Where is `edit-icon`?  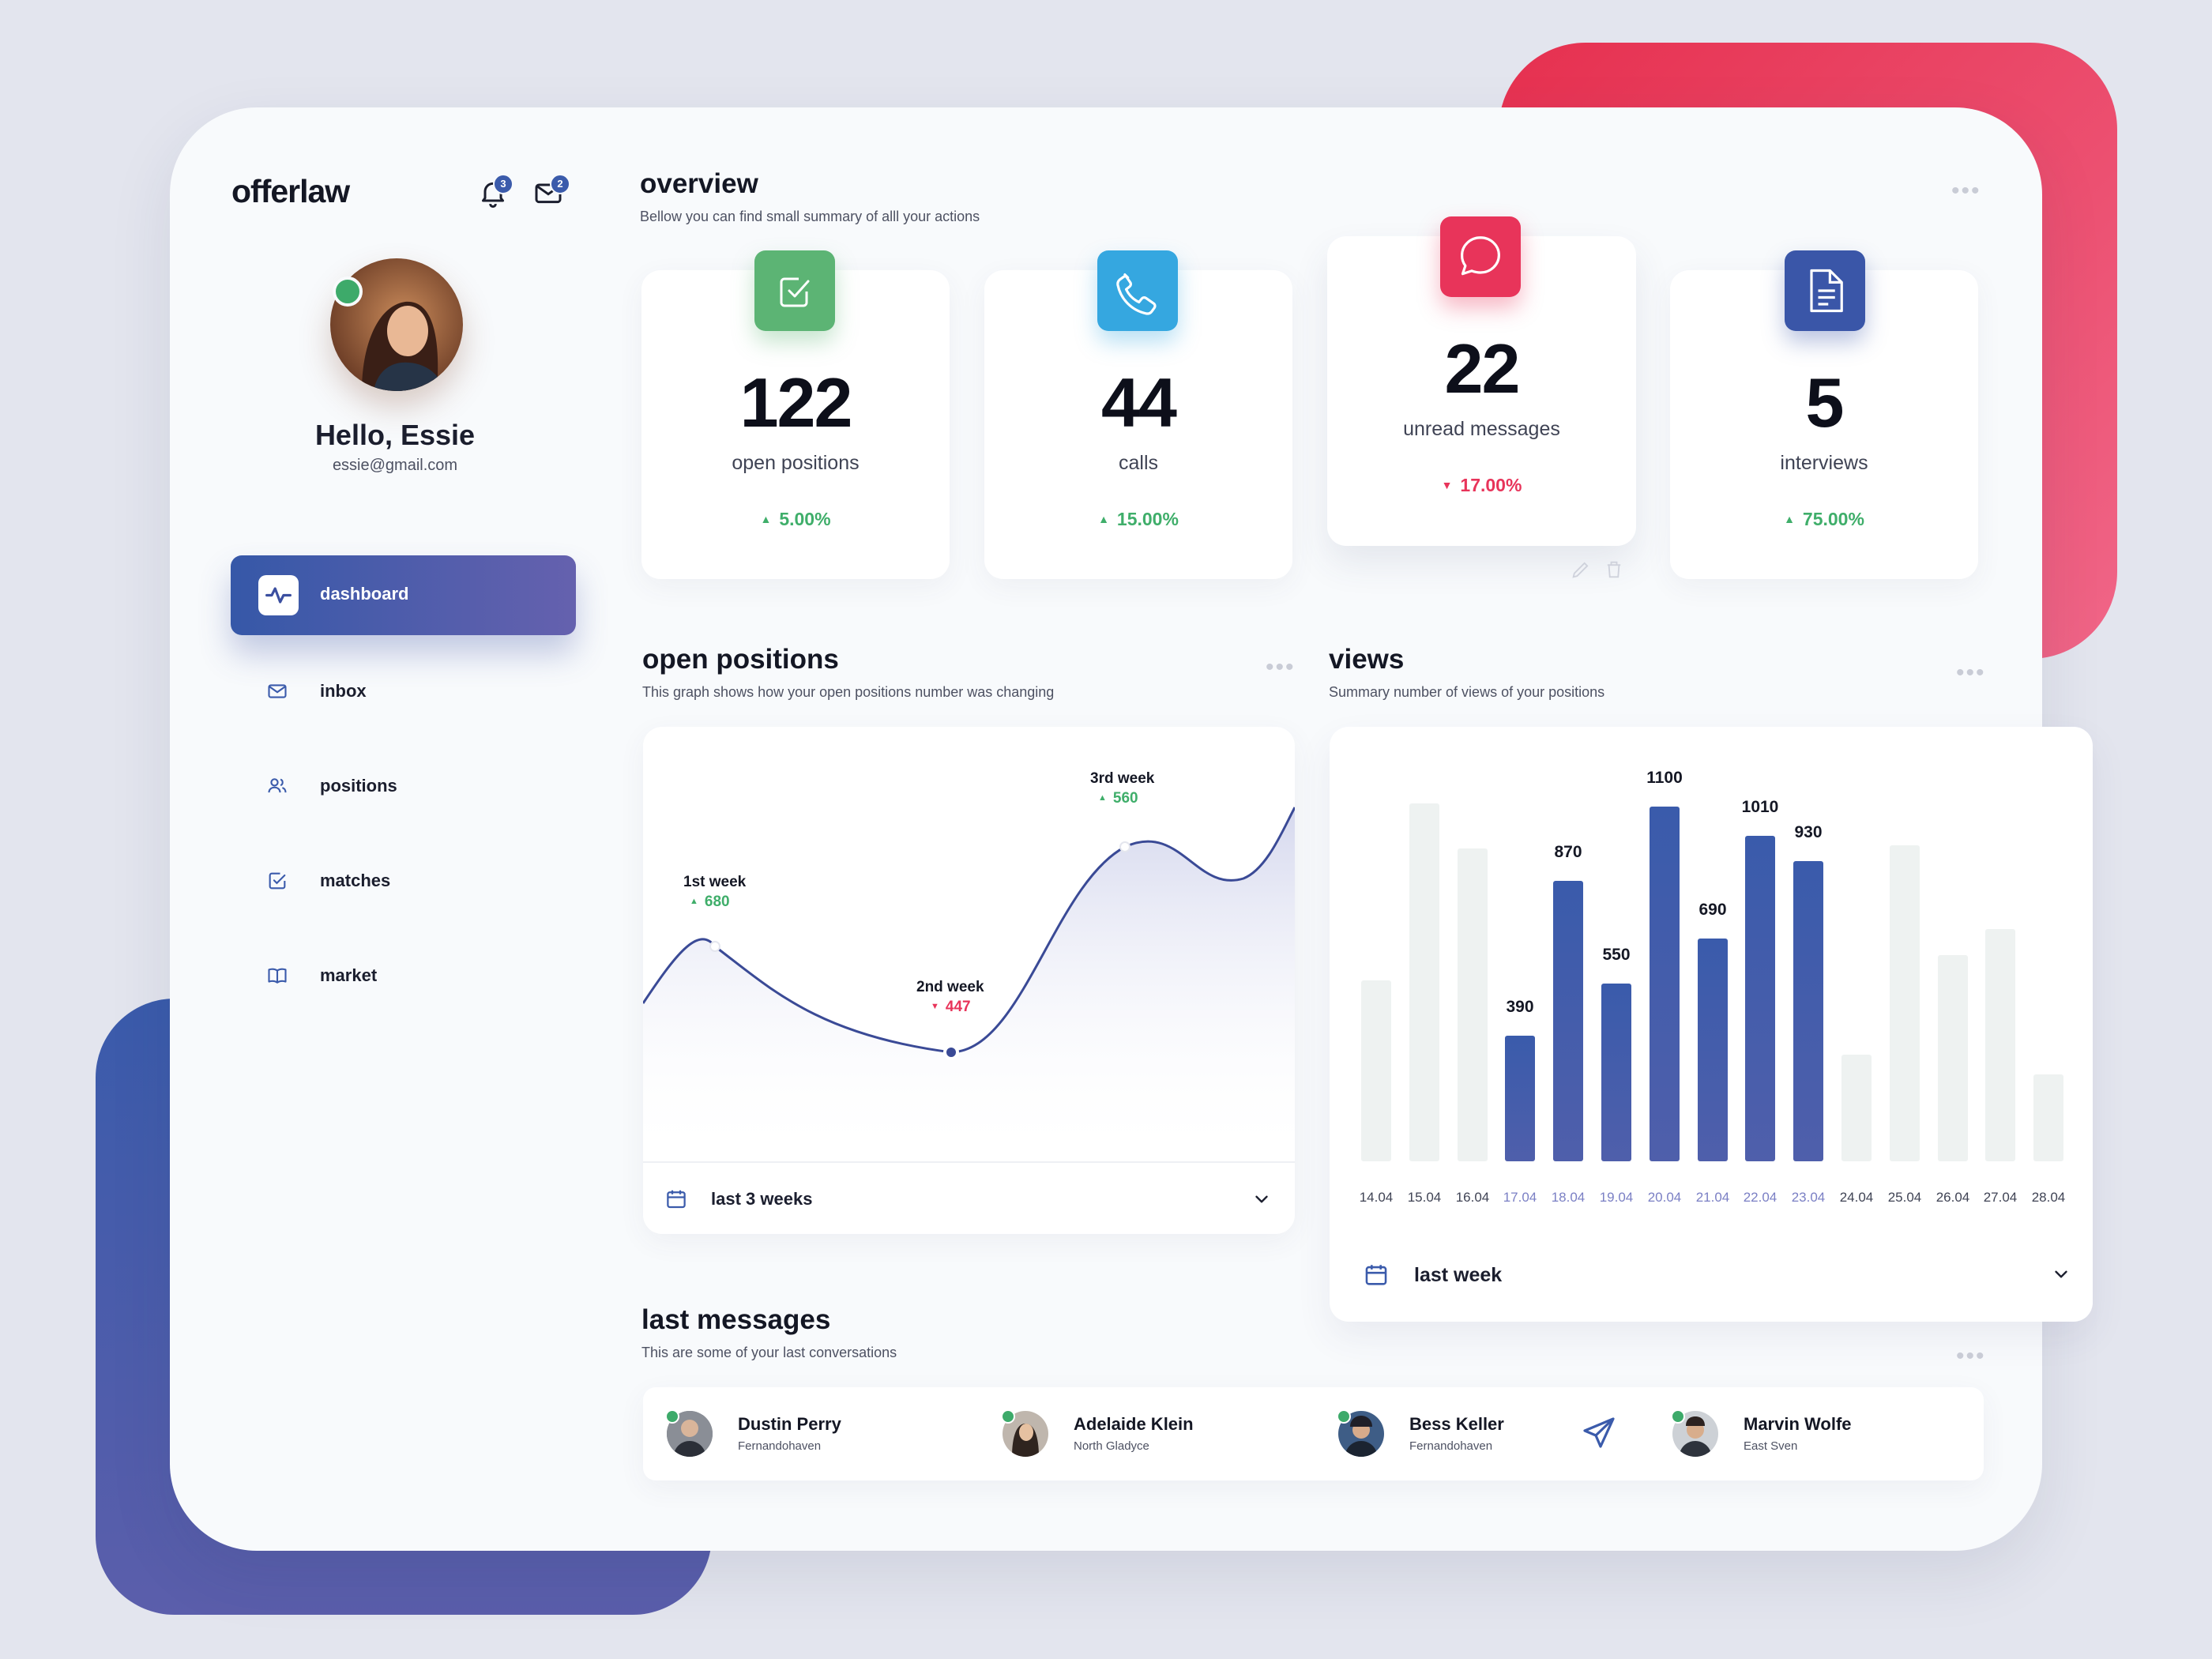 edit-icon is located at coordinates (1581, 570).